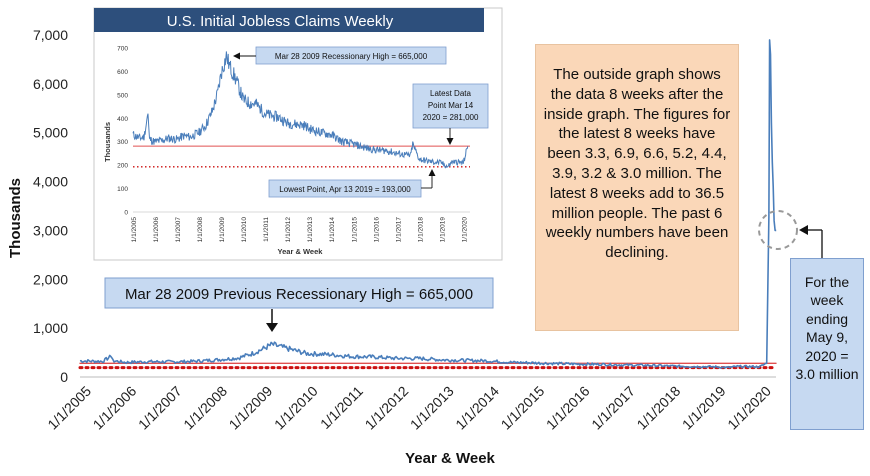  What do you see at coordinates (310, 230) in the screenshot?
I see `inset-x-tick-label: 1/1/2013` at bounding box center [310, 230].